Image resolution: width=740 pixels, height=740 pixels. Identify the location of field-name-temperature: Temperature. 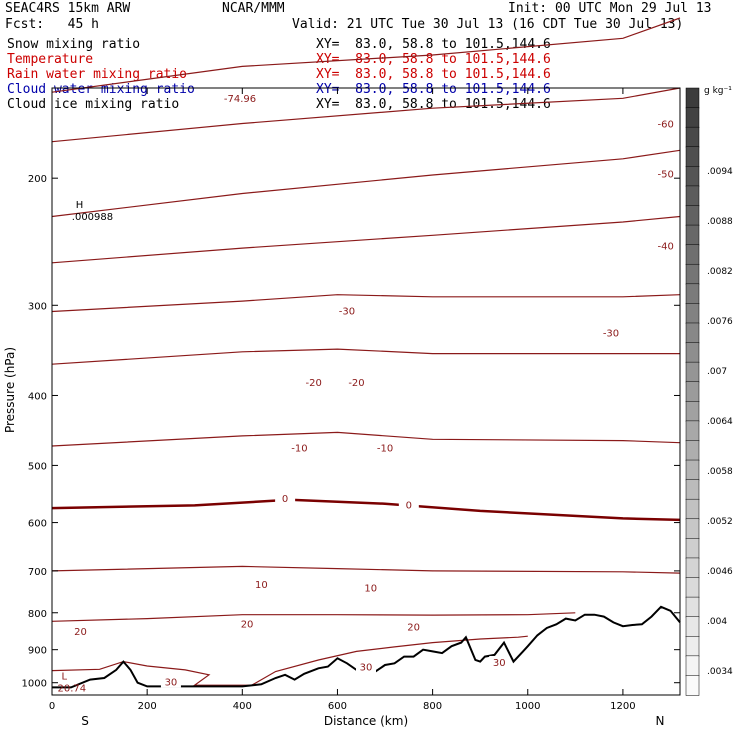
(50, 59).